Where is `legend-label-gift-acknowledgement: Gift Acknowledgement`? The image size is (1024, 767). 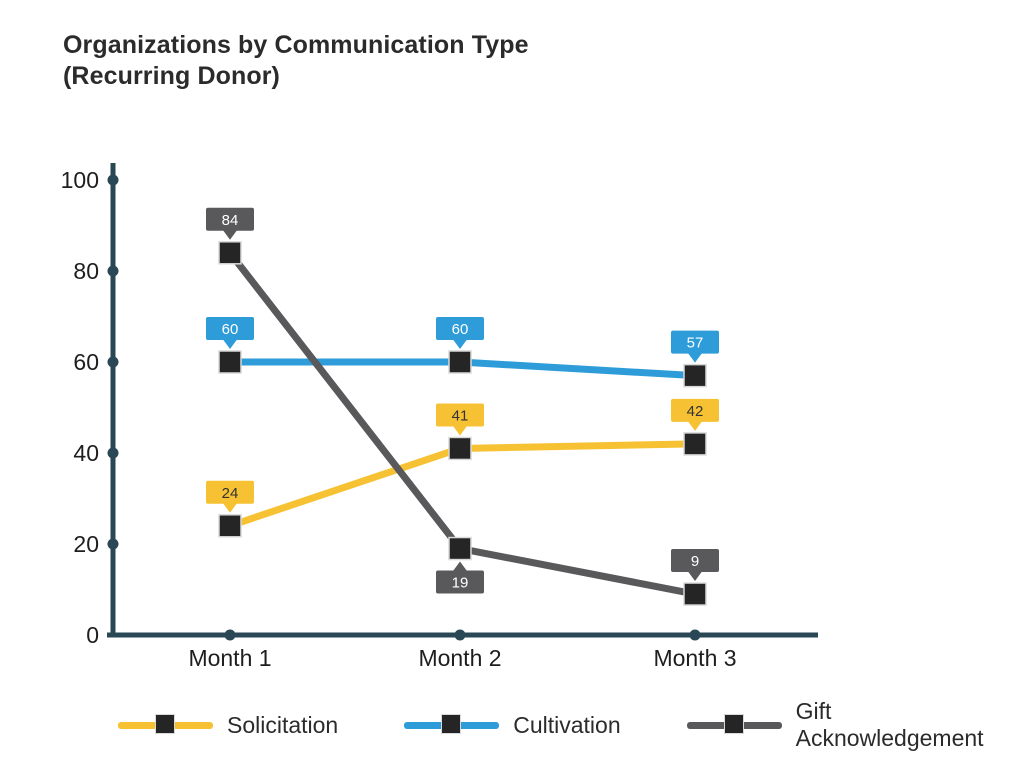
legend-label-gift-acknowledgement: Gift Acknowledgement is located at coordinates (889, 724).